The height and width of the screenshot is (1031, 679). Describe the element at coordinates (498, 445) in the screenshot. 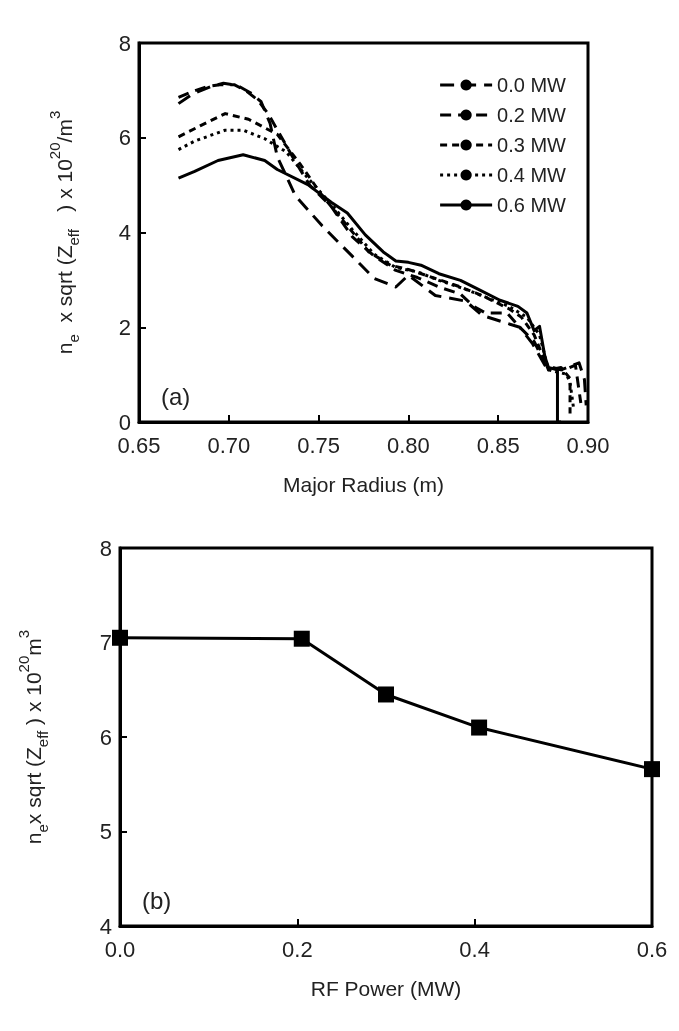

I see `x-tick-label: 0.85` at that location.